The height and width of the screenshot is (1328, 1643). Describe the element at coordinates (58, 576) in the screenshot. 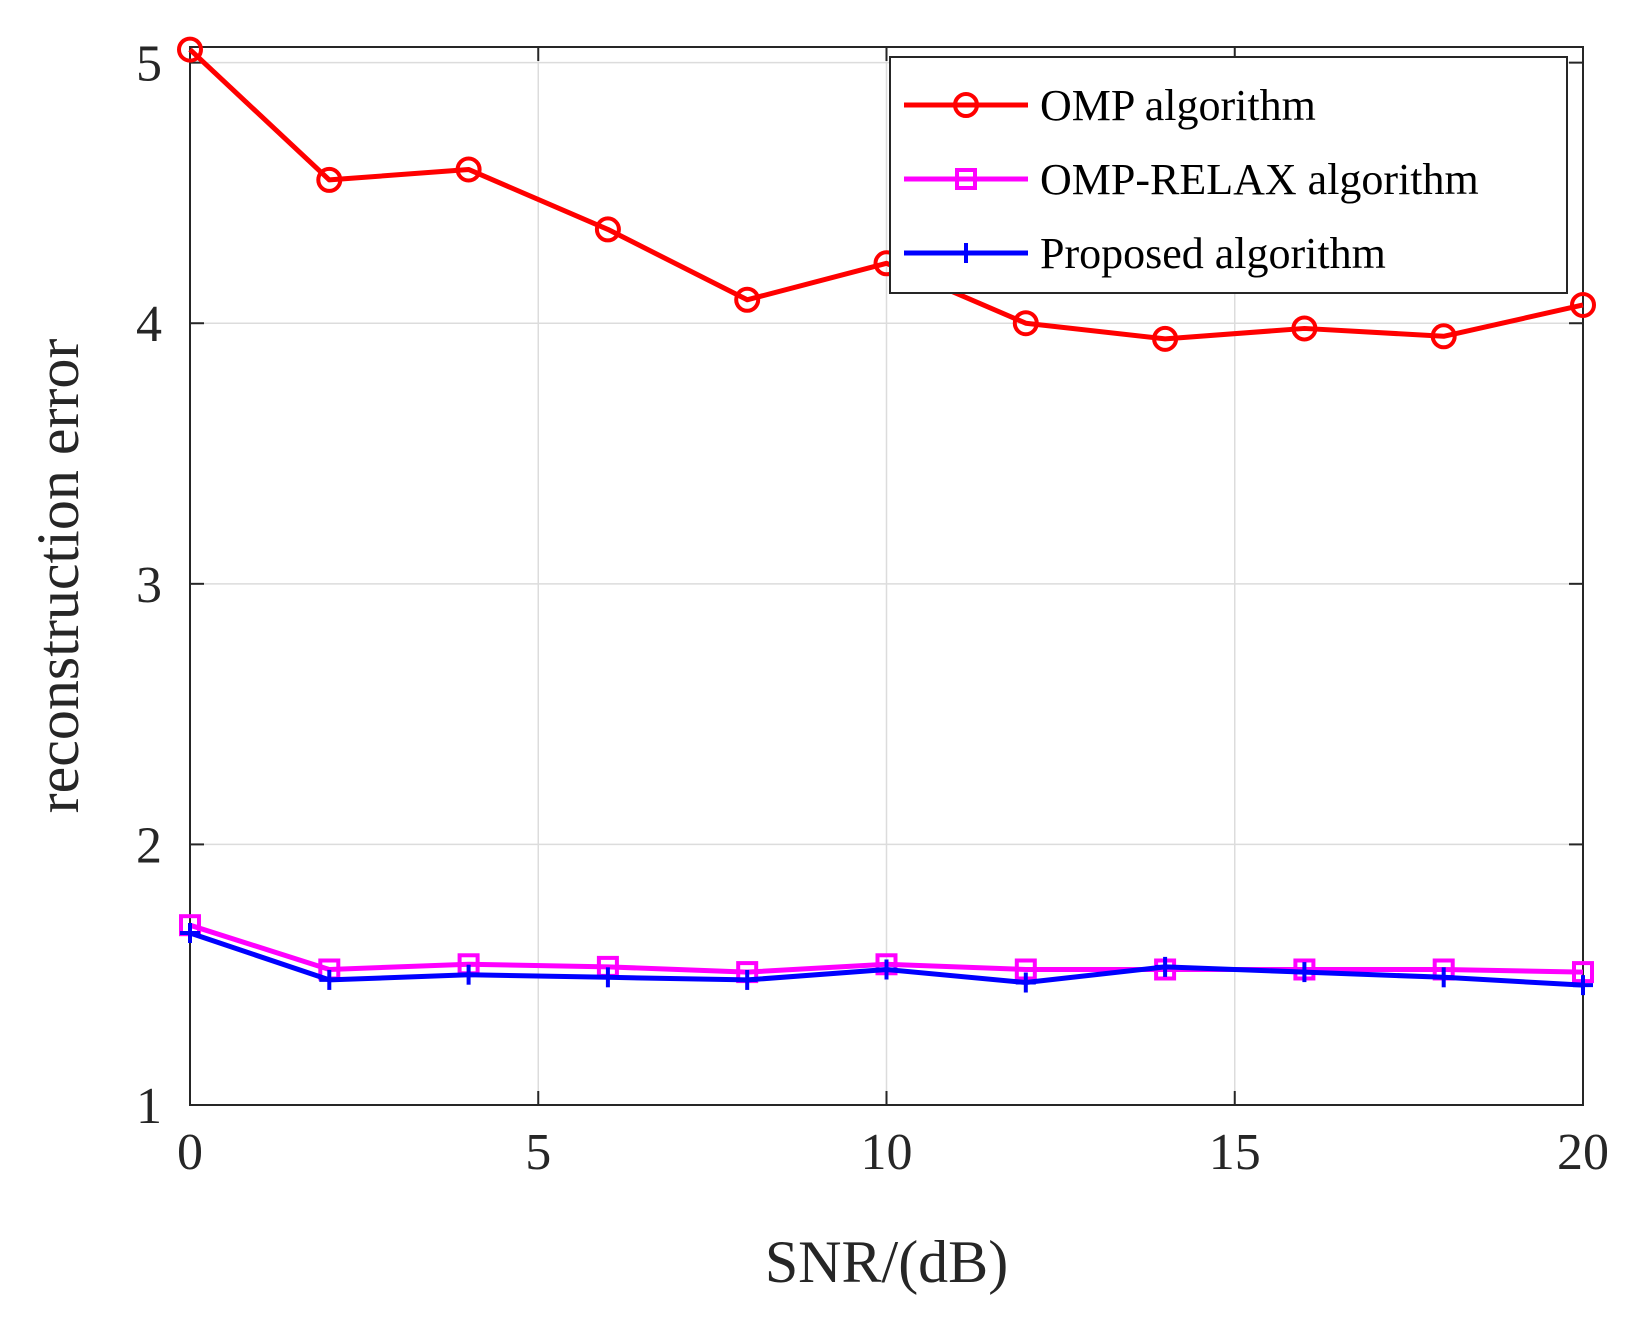

I see `y-axis-label: reconstruction error` at that location.